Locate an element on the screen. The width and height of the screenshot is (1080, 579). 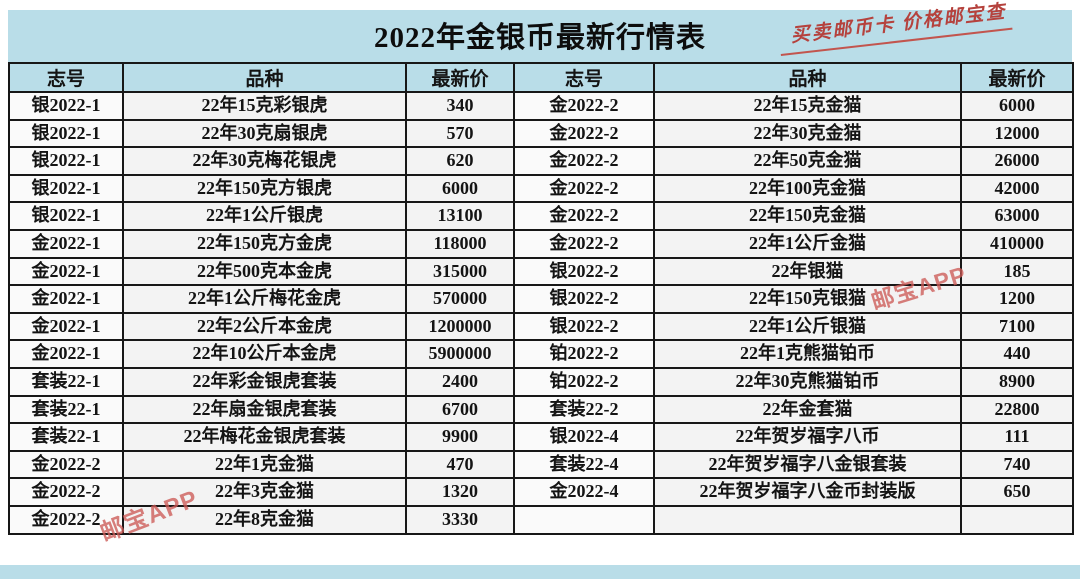
table-row: 套装22-1 22年彩金银虎套装 2400 铂2022-2 22年30克熊猫铂币 8900 is located at coordinates (541, 381).